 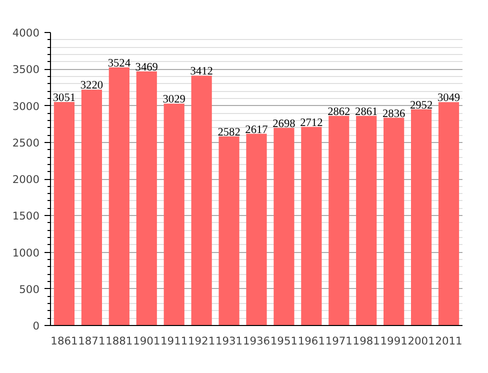 What do you see at coordinates (26, 253) in the screenshot?
I see `y-tick-label: 1000` at bounding box center [26, 253].